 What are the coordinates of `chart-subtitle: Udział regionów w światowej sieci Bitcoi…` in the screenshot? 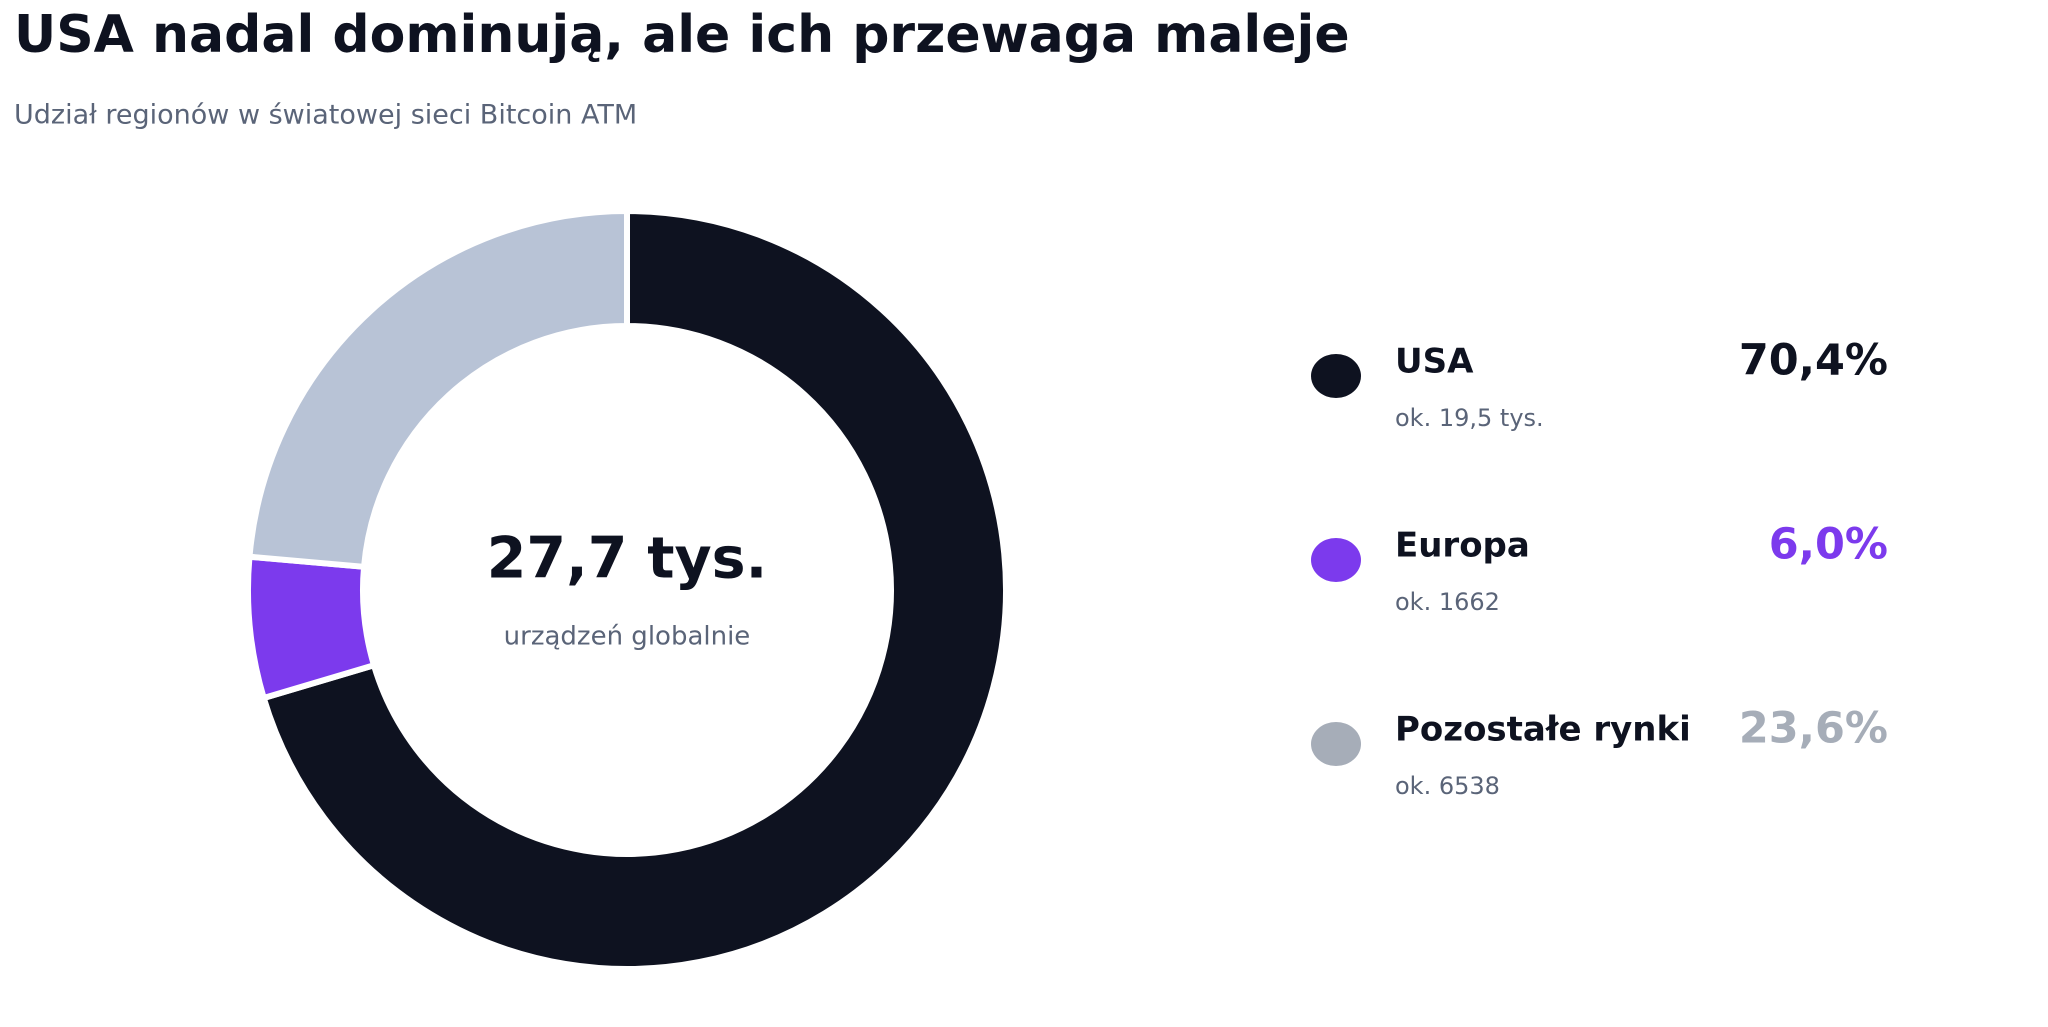 It's located at (325, 115).